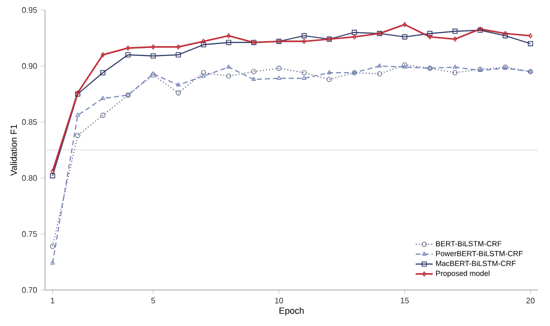 The width and height of the screenshot is (550, 326). Describe the element at coordinates (292, 311) in the screenshot. I see `x-axis-title: Epoch` at that location.